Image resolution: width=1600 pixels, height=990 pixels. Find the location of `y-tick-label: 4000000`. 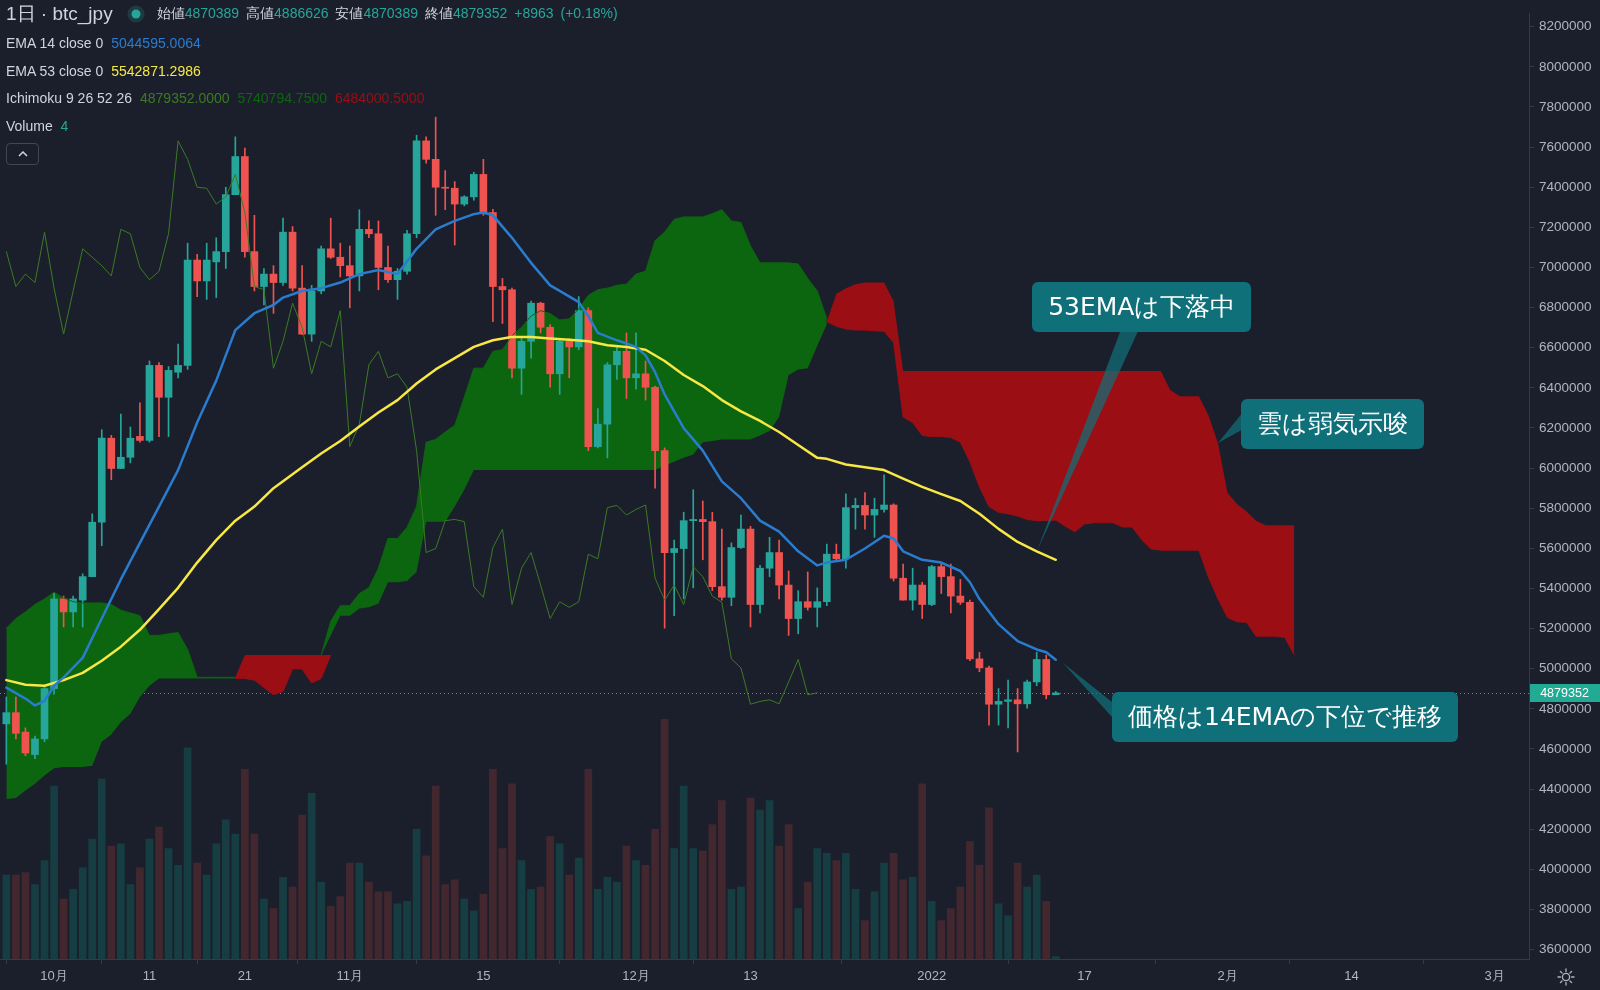

y-tick-label: 4000000 is located at coordinates (1565, 869).